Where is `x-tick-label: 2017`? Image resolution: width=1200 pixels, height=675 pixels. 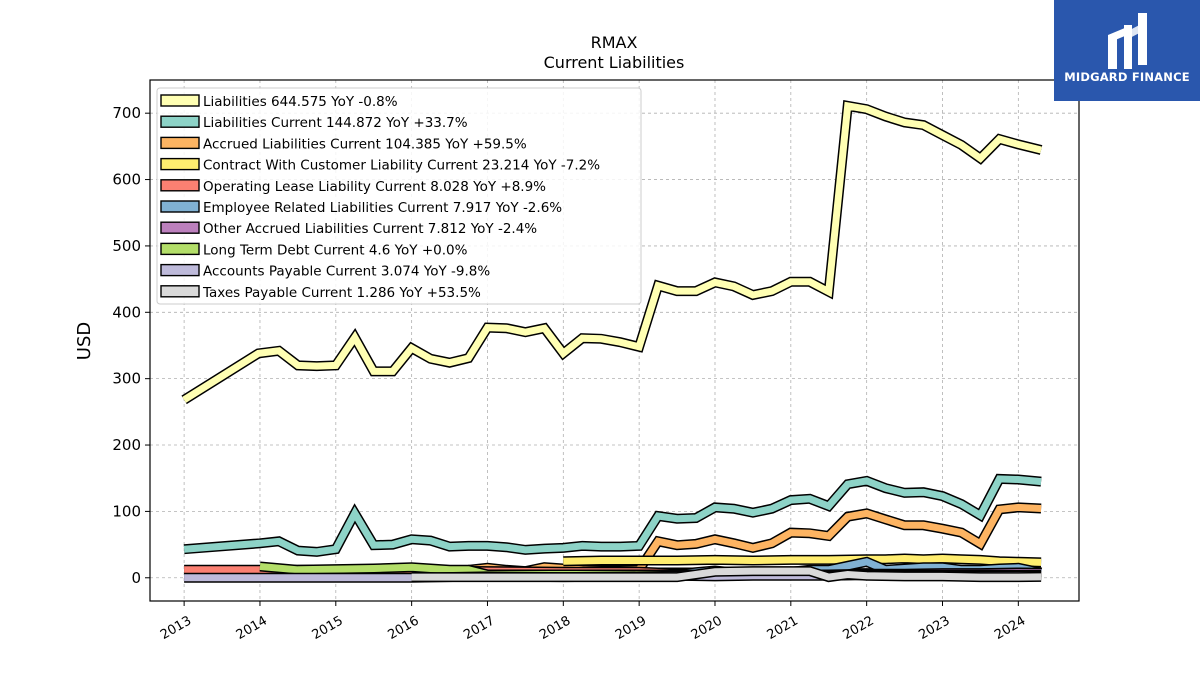
x-tick-label: 2017 is located at coordinates (479, 628).